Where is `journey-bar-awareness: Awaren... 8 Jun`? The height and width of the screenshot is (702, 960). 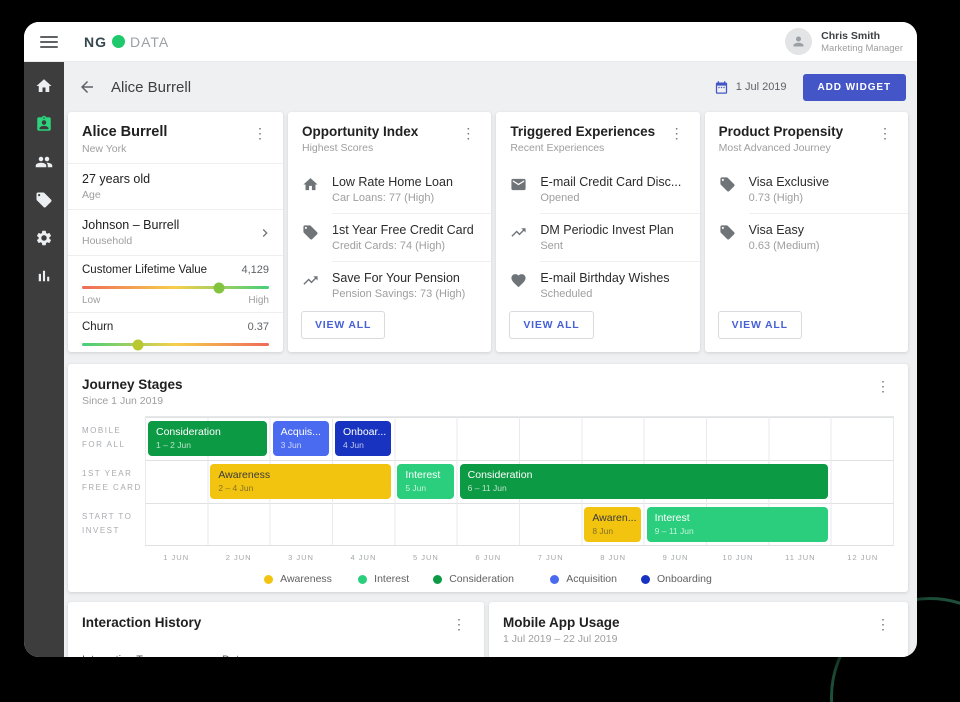
journey-bar-awareness: Awaren... 8 Jun is located at coordinates (612, 524).